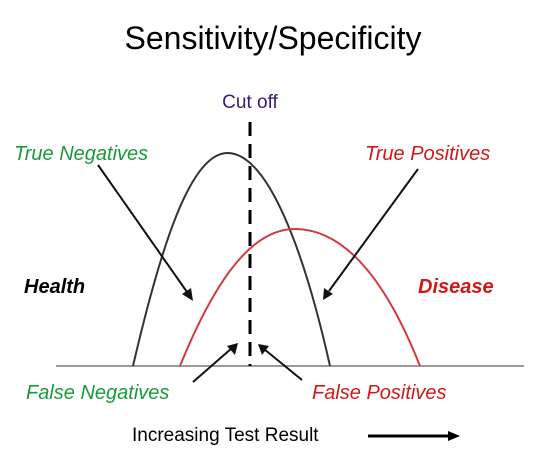  Describe the element at coordinates (414, 436) in the screenshot. I see `increasing-arrow-icon` at that location.